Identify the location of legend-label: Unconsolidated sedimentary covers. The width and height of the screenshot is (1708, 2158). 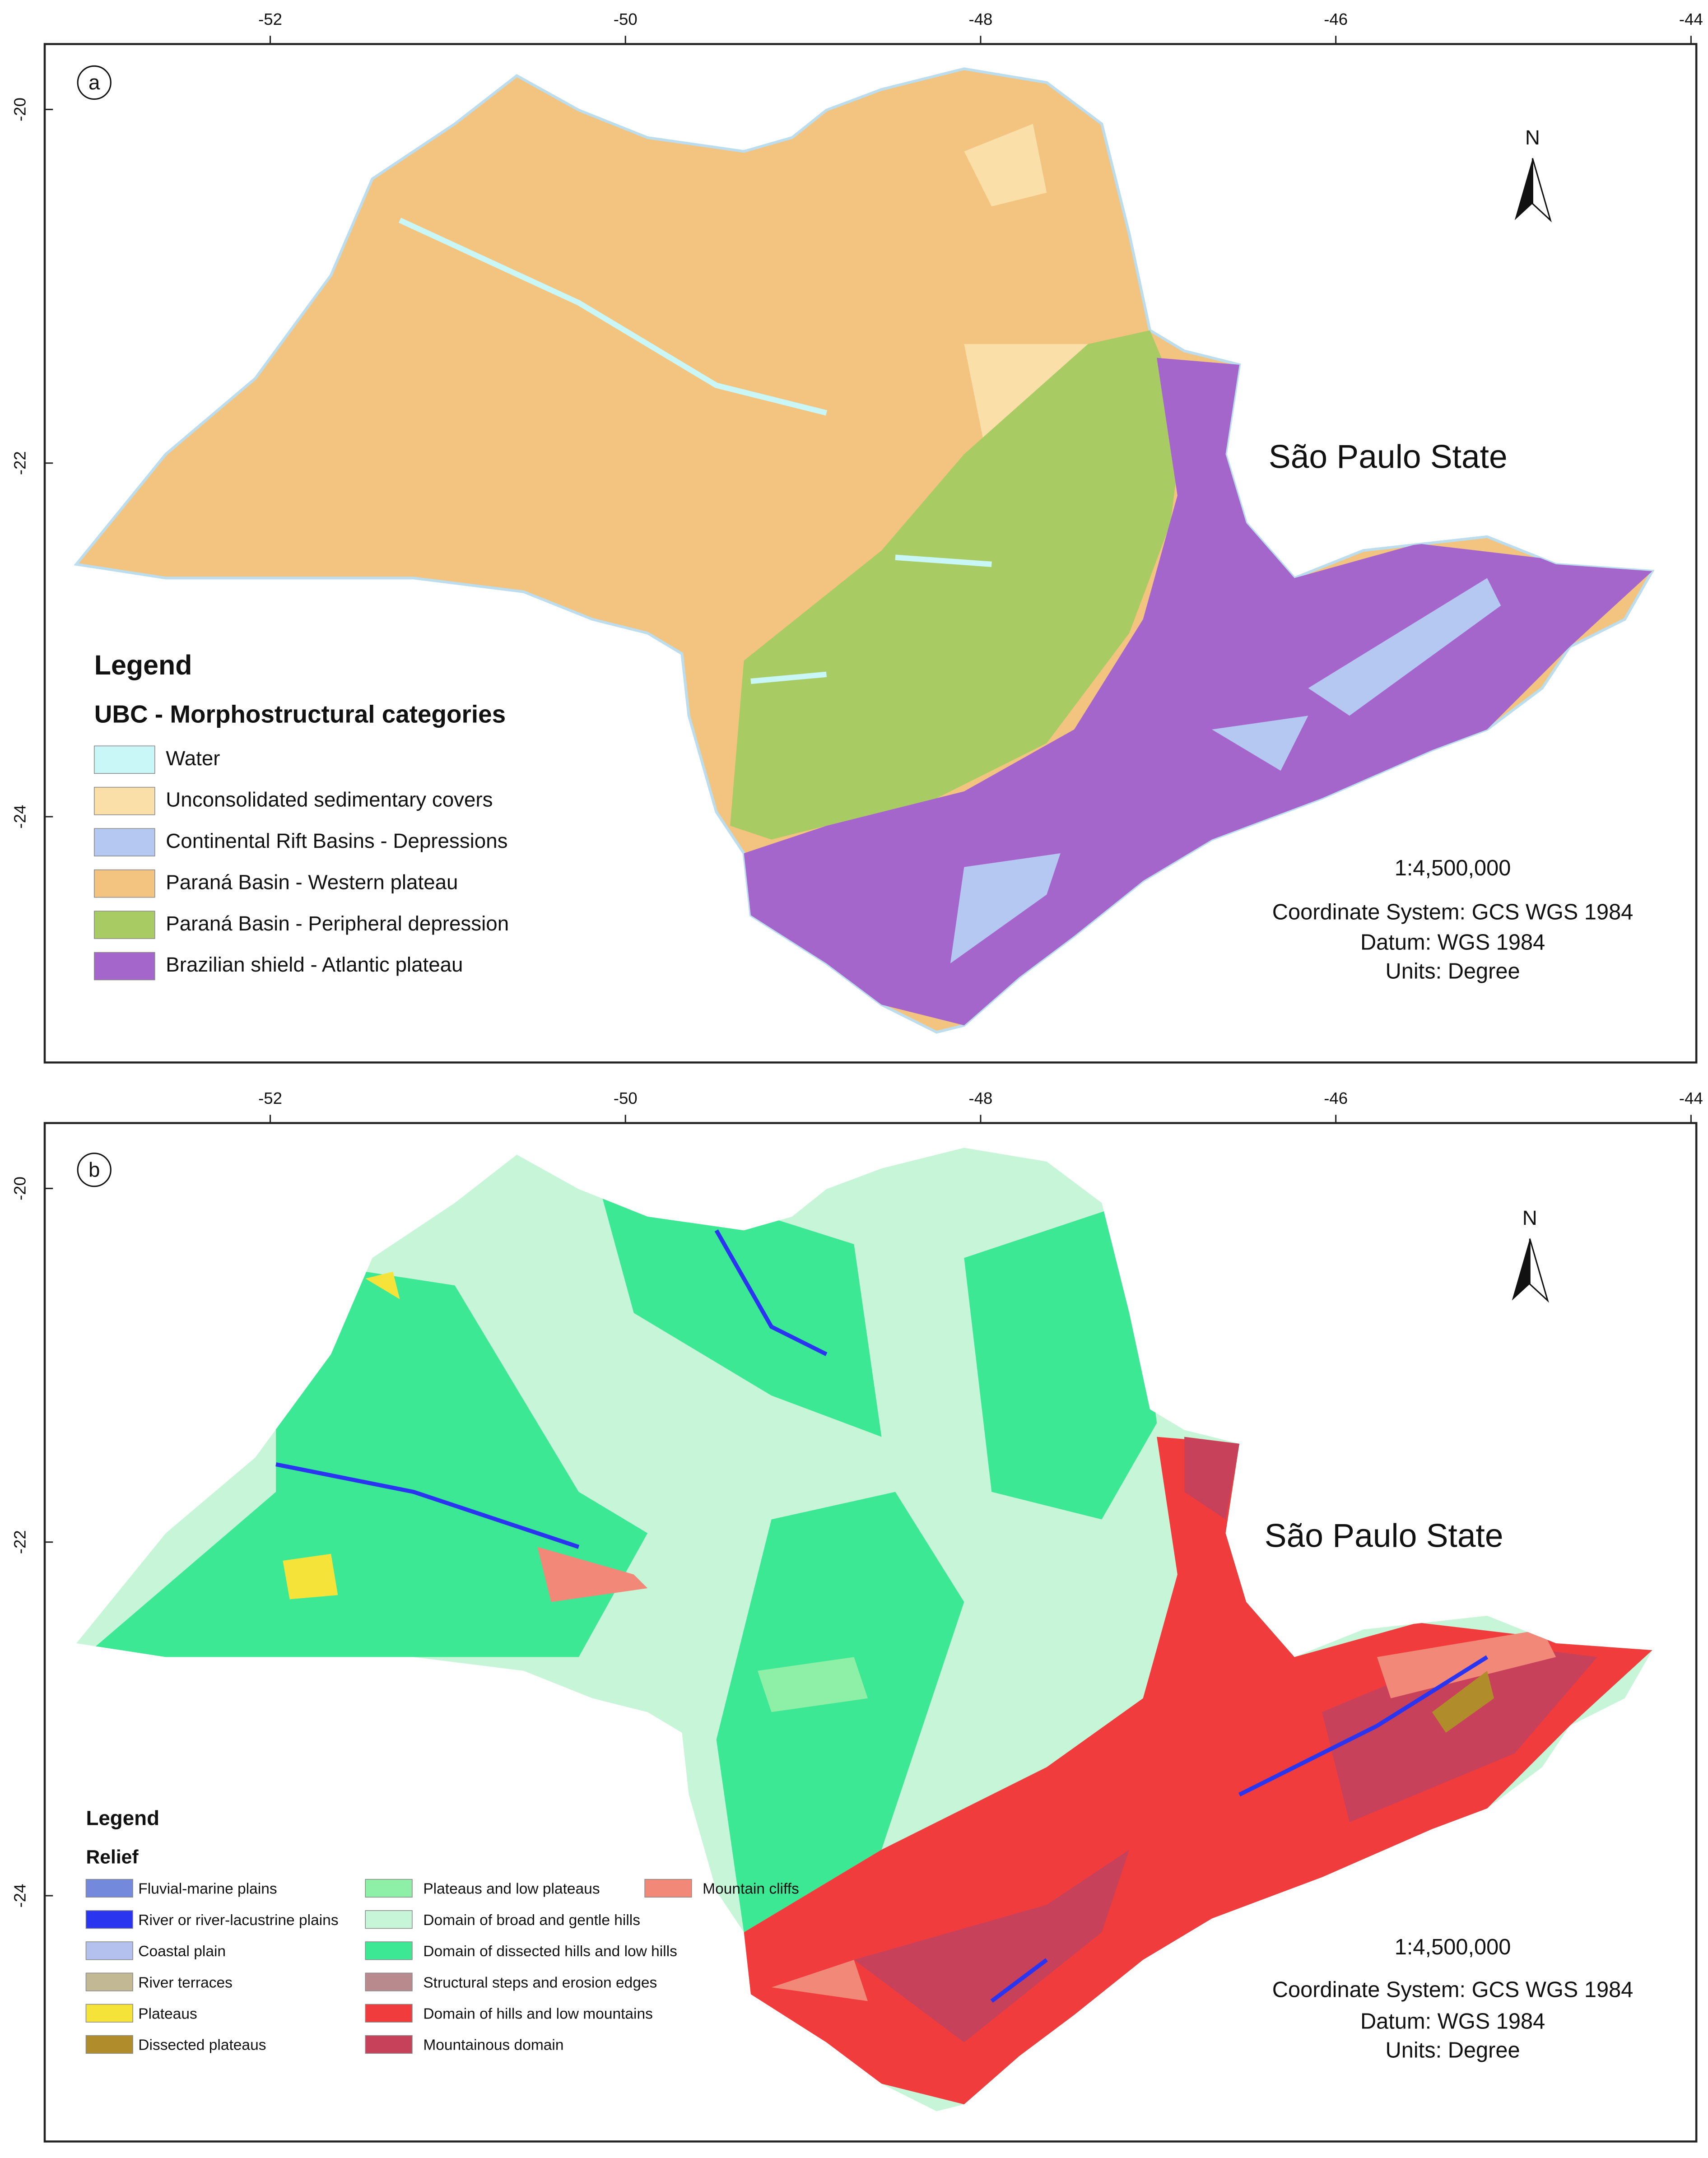
(330, 800).